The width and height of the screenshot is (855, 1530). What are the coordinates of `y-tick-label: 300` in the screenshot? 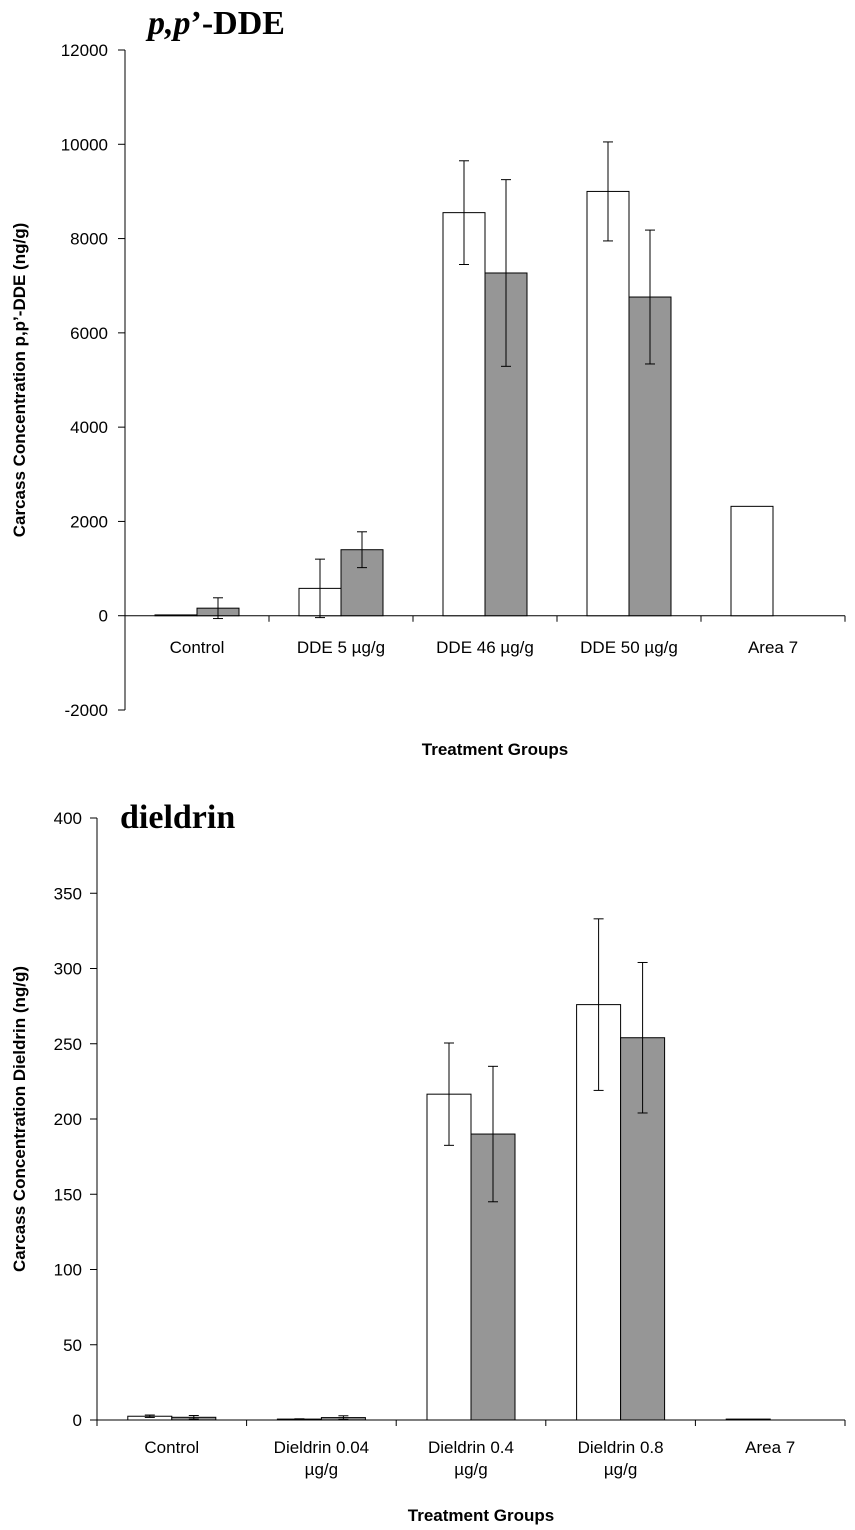 It's located at (68, 969).